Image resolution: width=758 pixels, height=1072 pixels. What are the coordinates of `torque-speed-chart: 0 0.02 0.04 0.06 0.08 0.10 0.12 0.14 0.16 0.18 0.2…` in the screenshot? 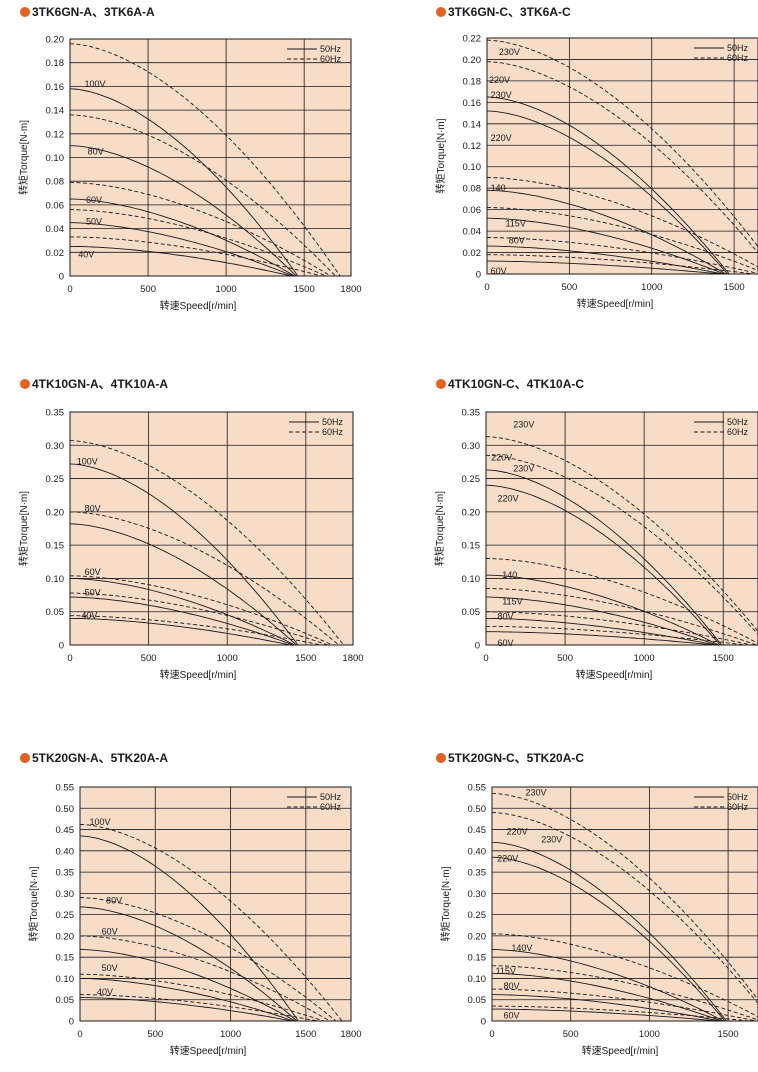 It's located at (189, 174).